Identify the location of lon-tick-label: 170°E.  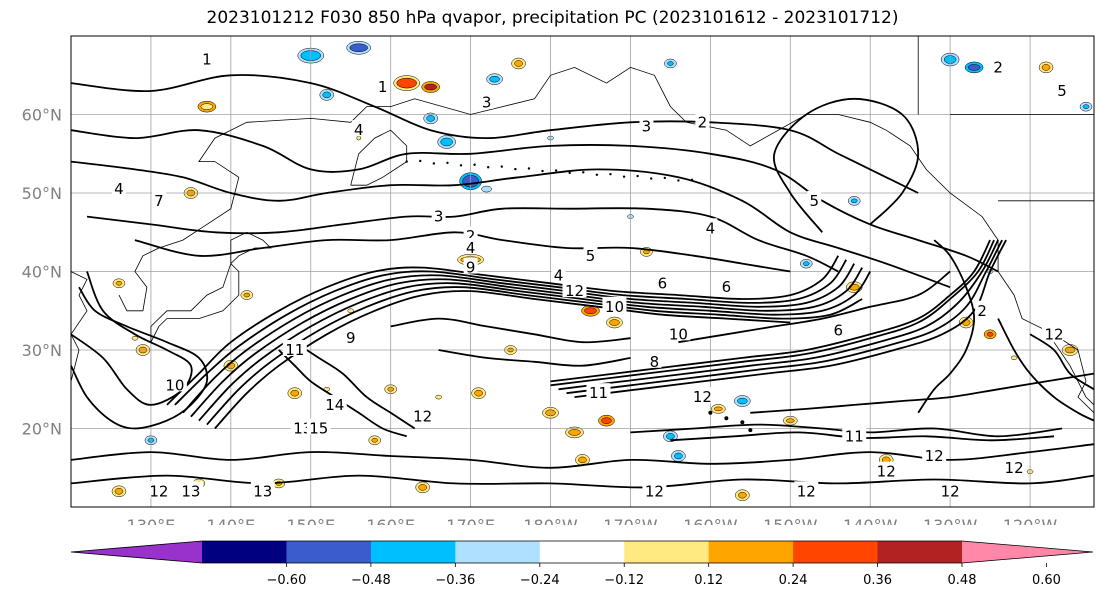
(470, 520).